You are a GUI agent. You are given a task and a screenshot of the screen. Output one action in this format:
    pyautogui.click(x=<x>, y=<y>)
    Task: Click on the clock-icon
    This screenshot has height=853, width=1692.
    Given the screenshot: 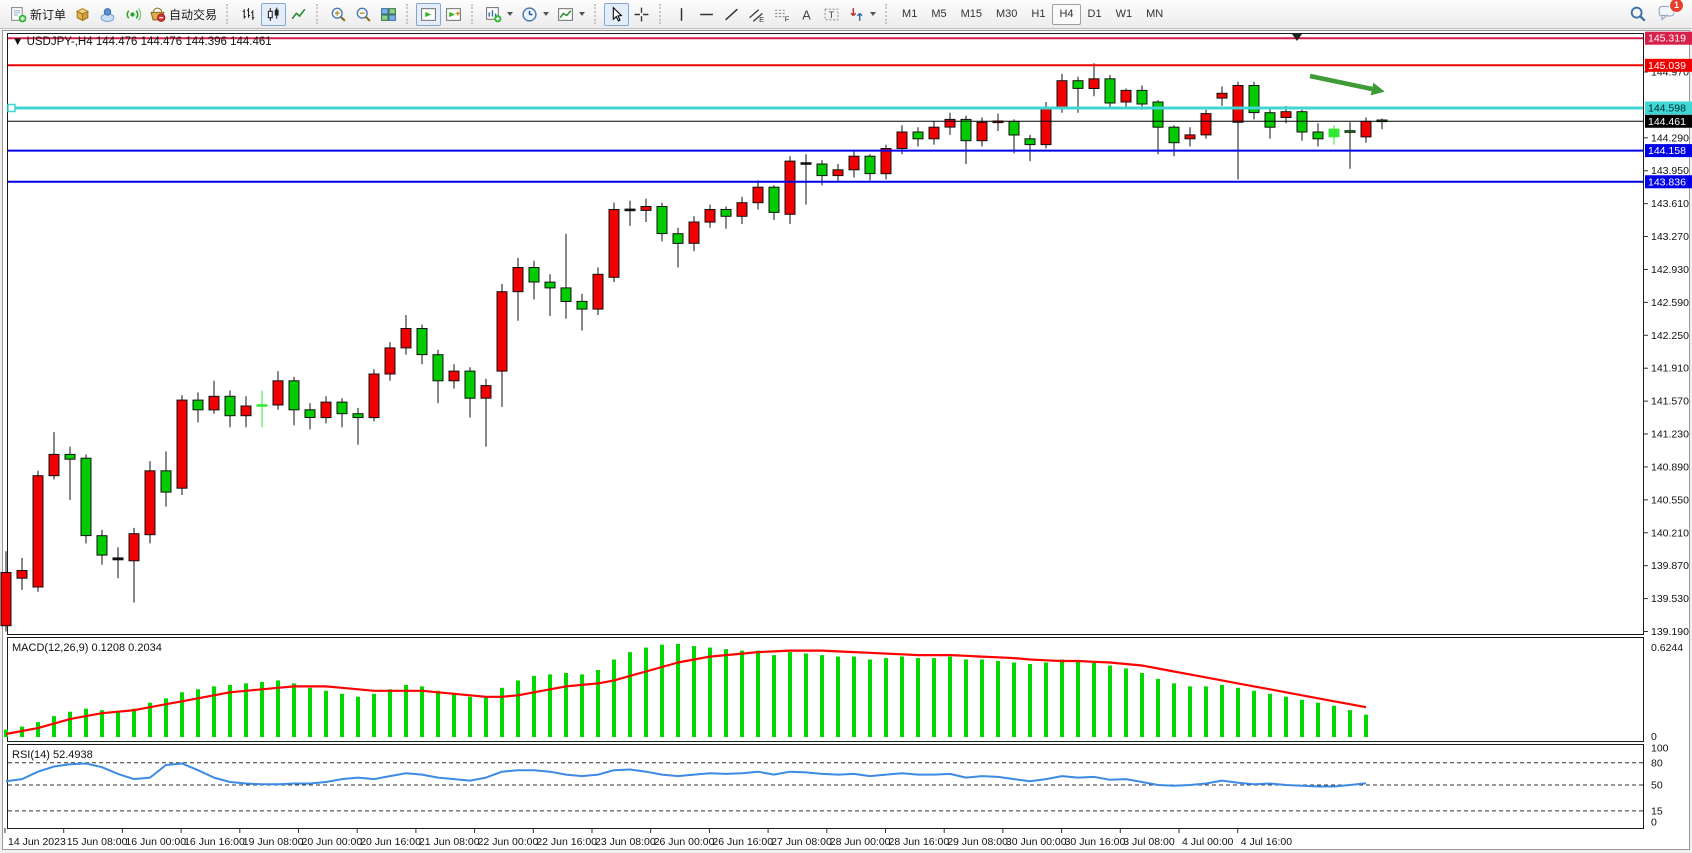 What is the action you would take?
    pyautogui.click(x=529, y=14)
    